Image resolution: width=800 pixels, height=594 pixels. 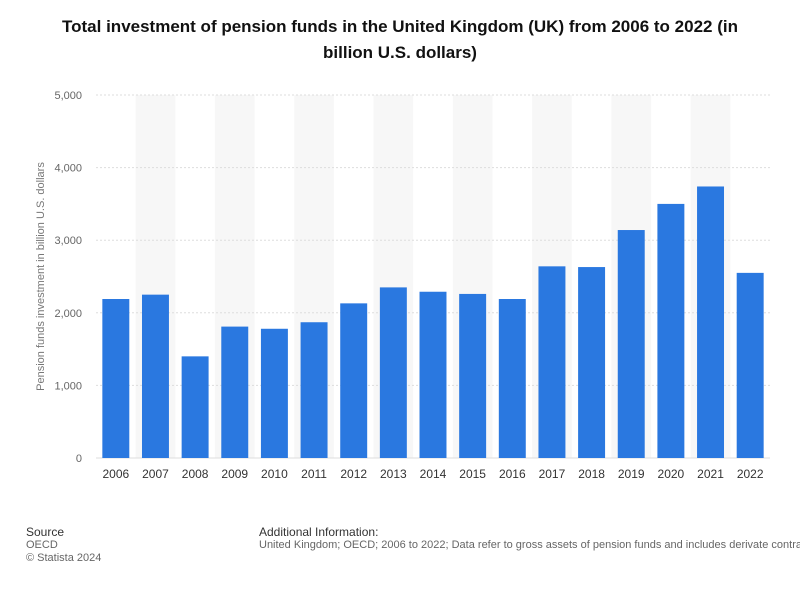 I want to click on x-tick-label: 2018, so click(x=591, y=474).